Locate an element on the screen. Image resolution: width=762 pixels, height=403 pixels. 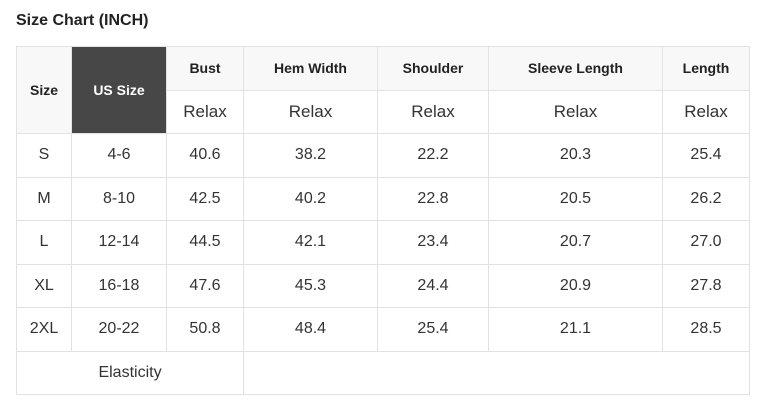
elasticity-row: Elasticity is located at coordinates (383, 372).